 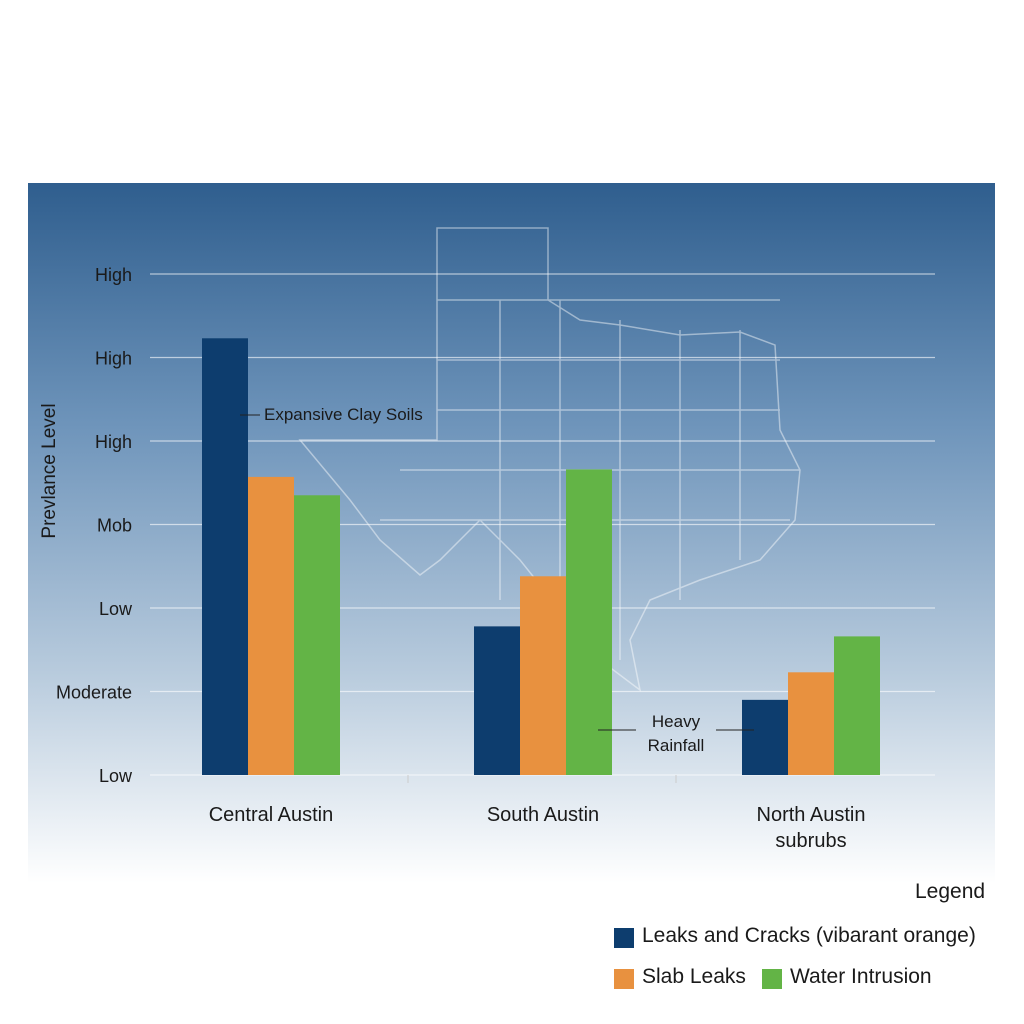 I want to click on y-axis-label: Prevlance Level, so click(x=49, y=471).